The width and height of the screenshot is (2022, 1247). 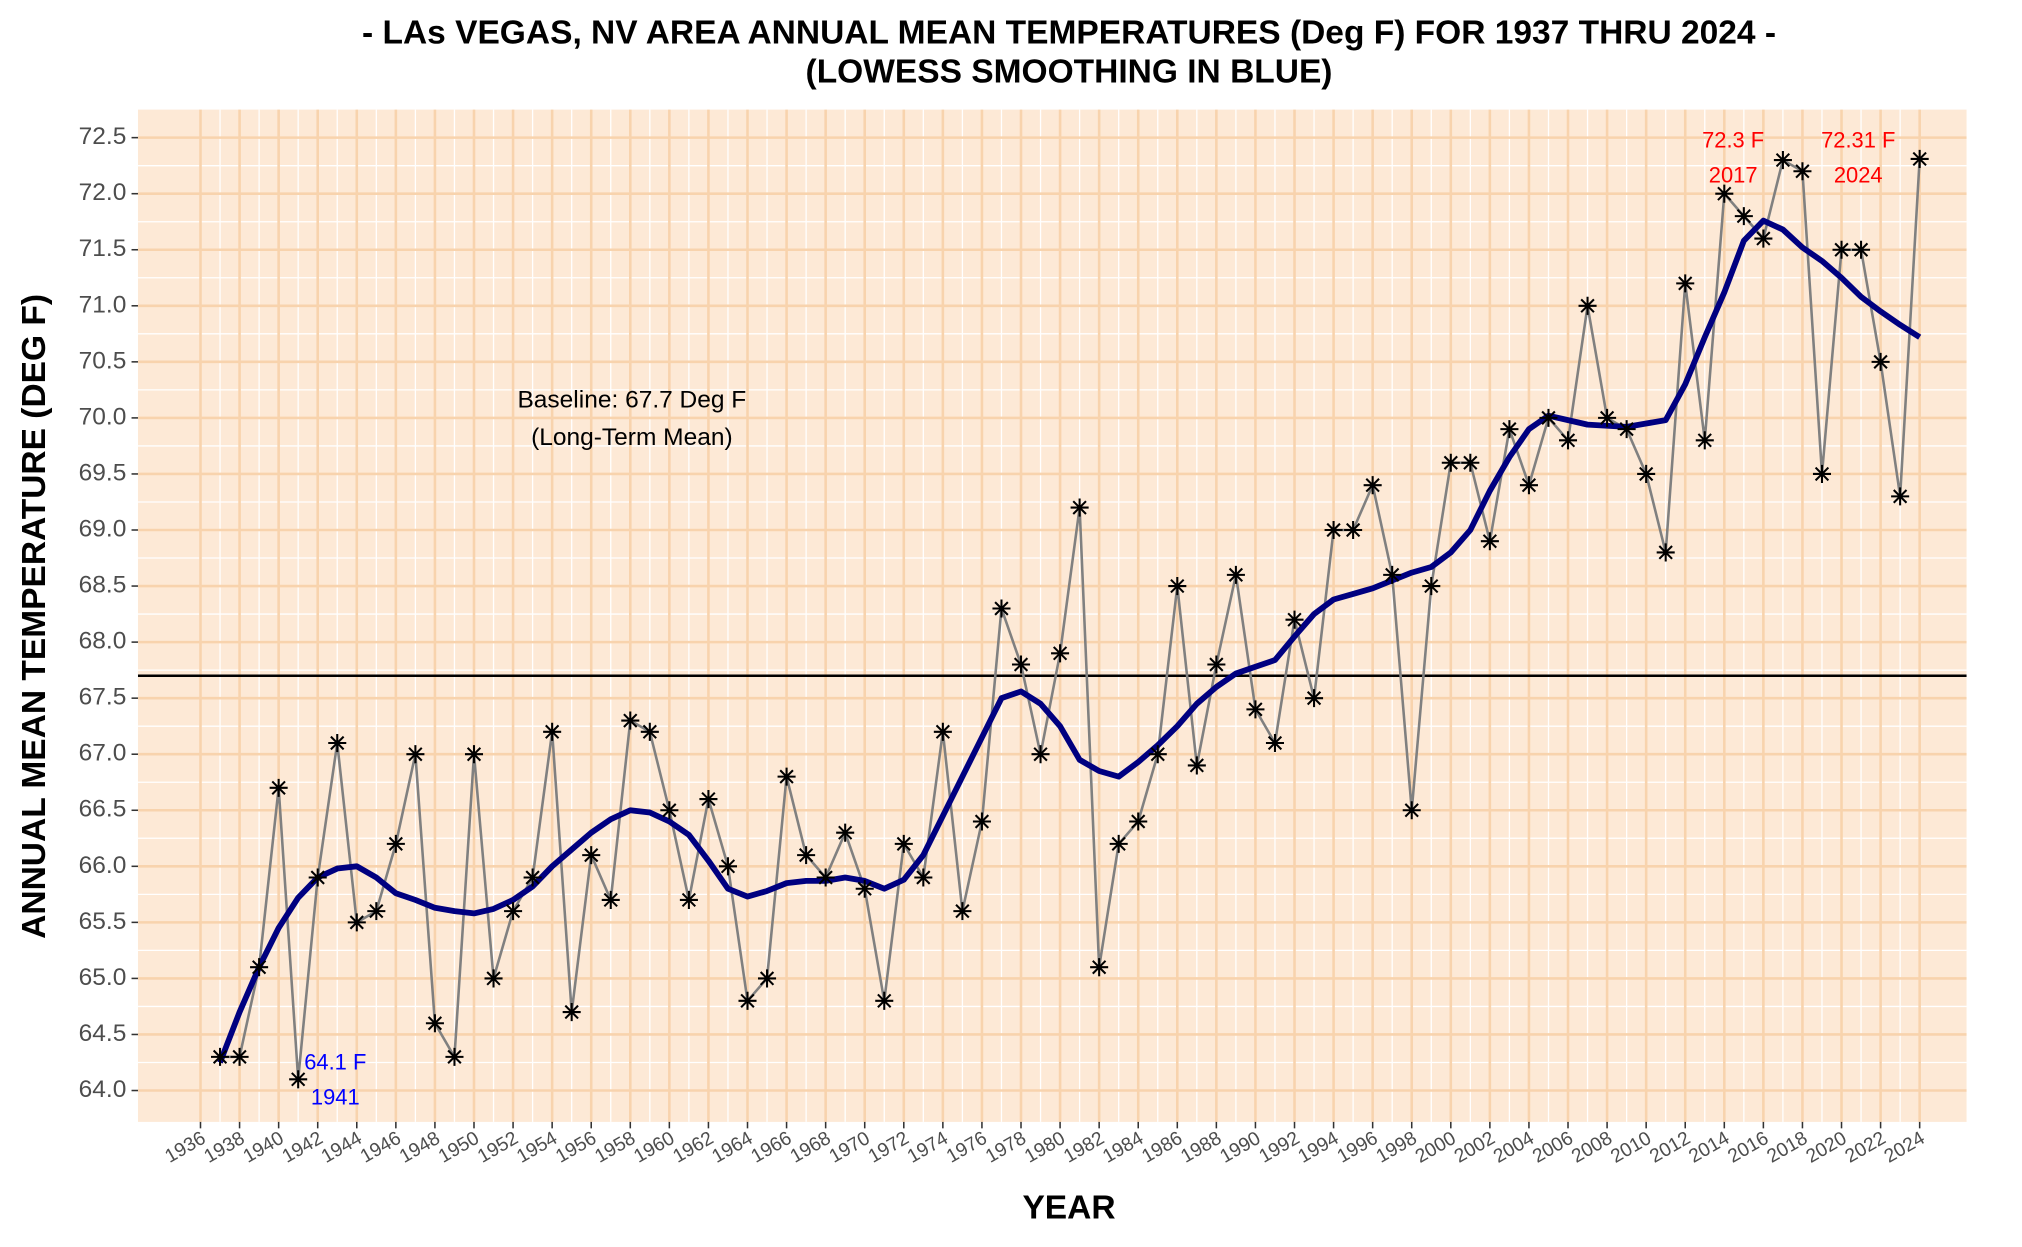 I want to click on y-tick-label: 72.0, so click(x=103, y=192).